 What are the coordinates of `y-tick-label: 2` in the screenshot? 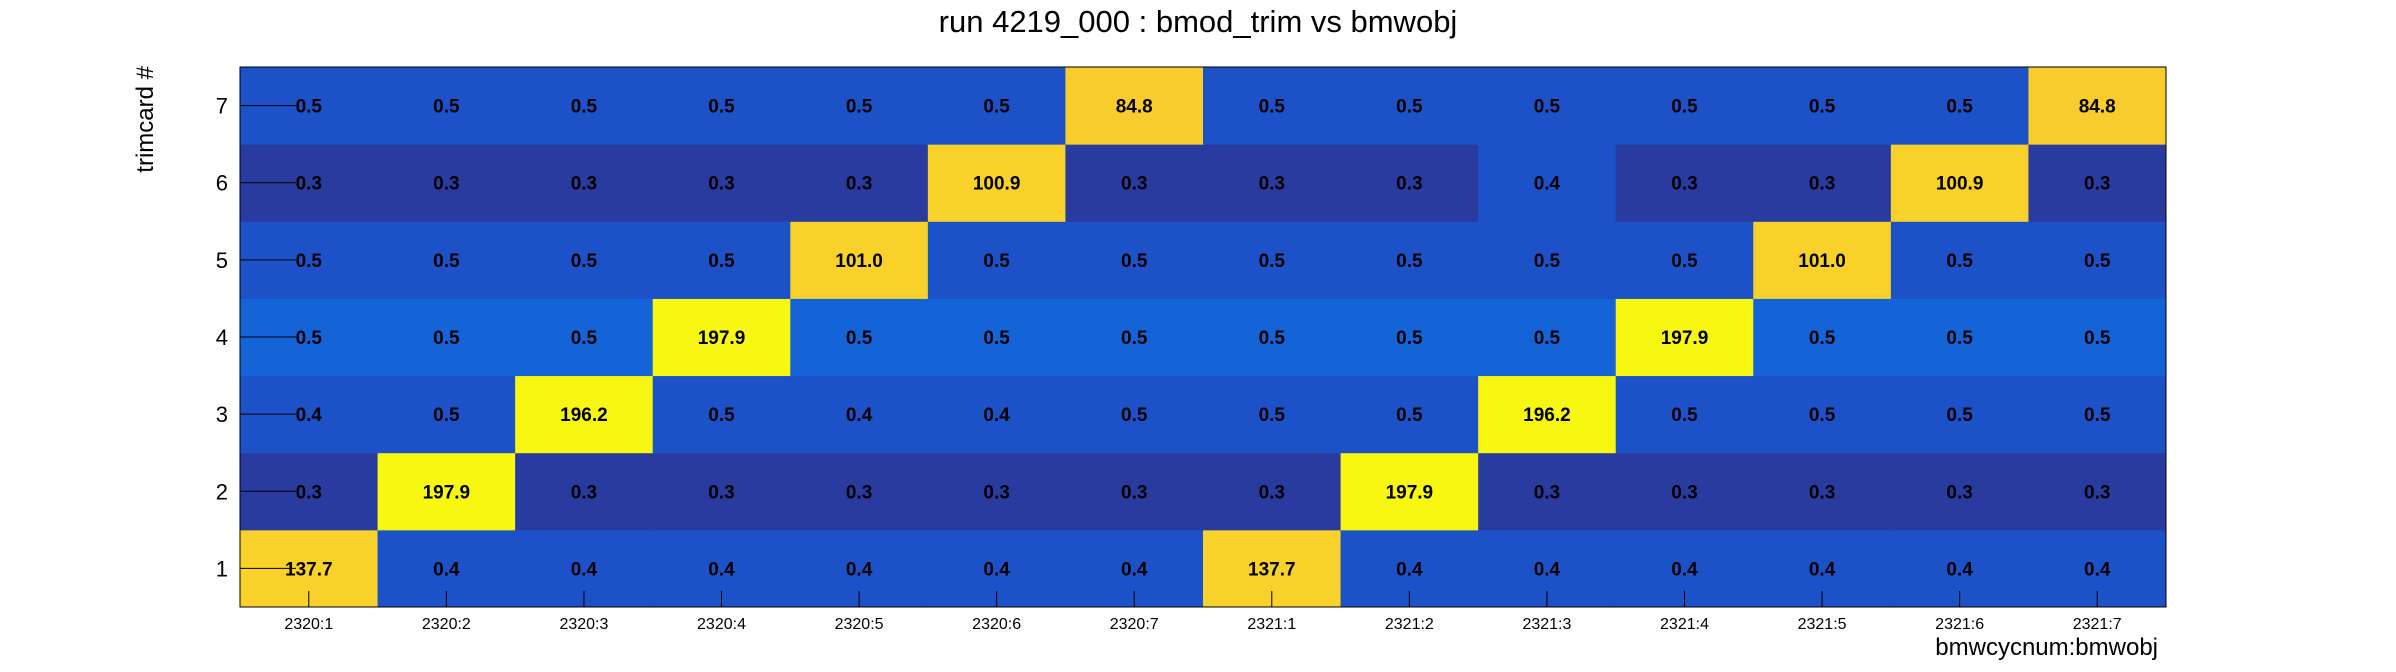 It's located at (222, 491).